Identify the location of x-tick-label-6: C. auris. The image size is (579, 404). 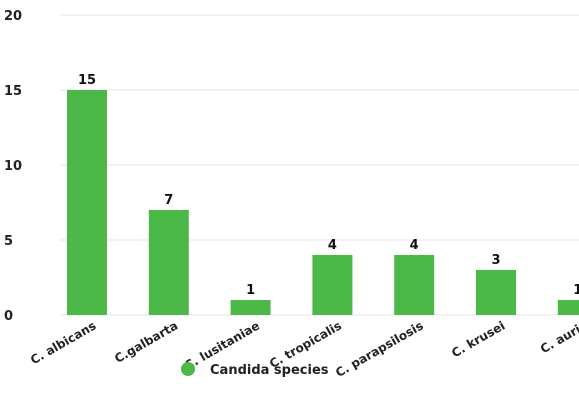
(558, 337).